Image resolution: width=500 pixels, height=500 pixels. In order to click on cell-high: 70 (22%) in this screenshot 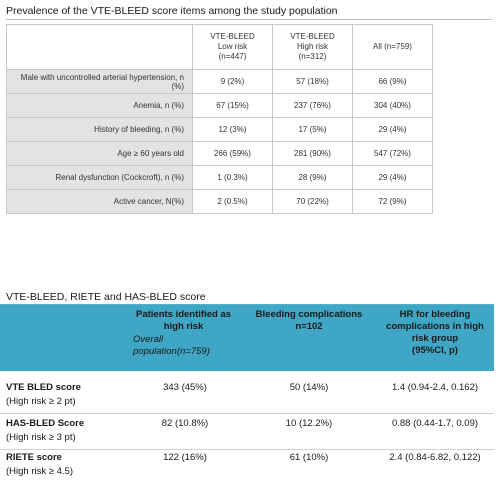, I will do `click(312, 201)`.